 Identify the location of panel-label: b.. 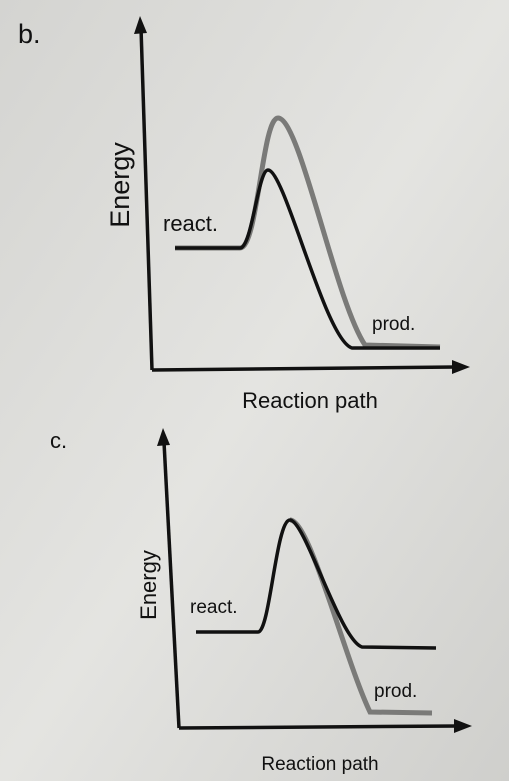
(29, 34).